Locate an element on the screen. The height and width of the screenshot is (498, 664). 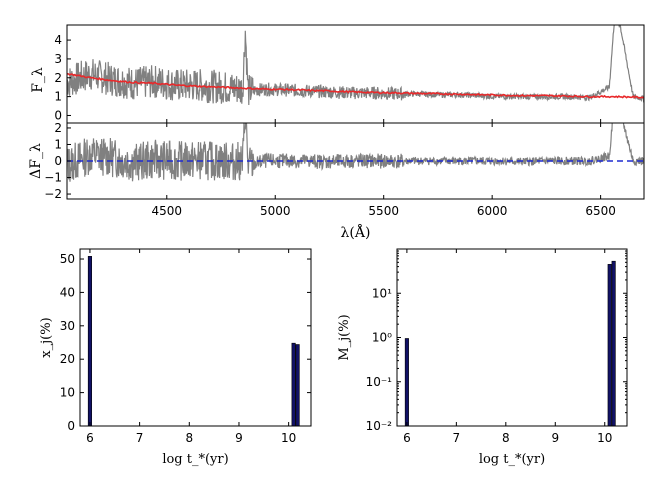
mj-ylabel: M_j(%) is located at coordinates (344, 337).